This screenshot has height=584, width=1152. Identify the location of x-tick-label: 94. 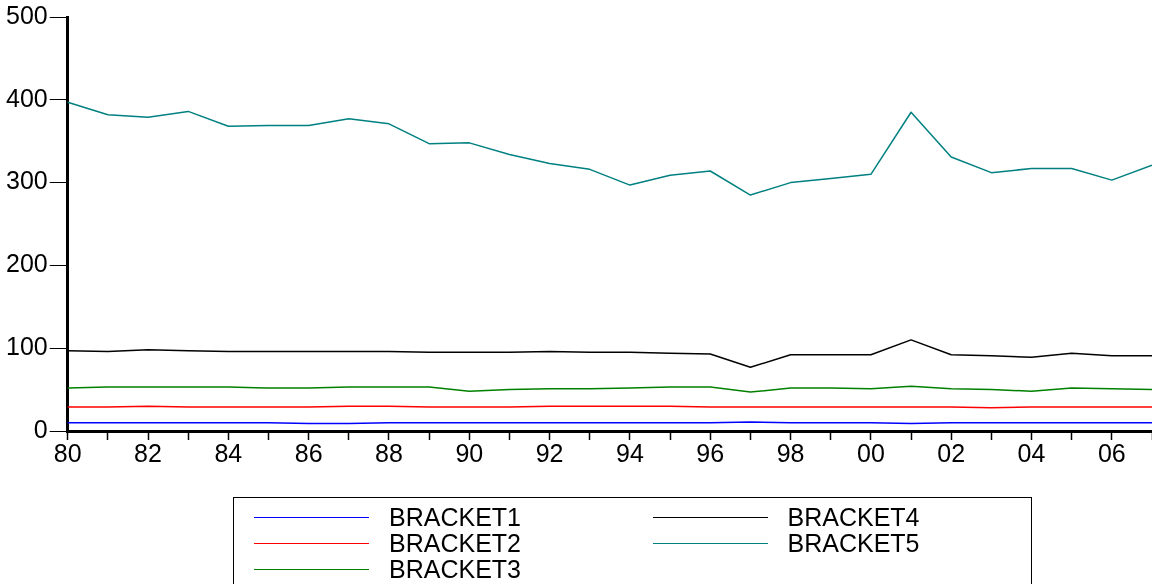
(630, 452).